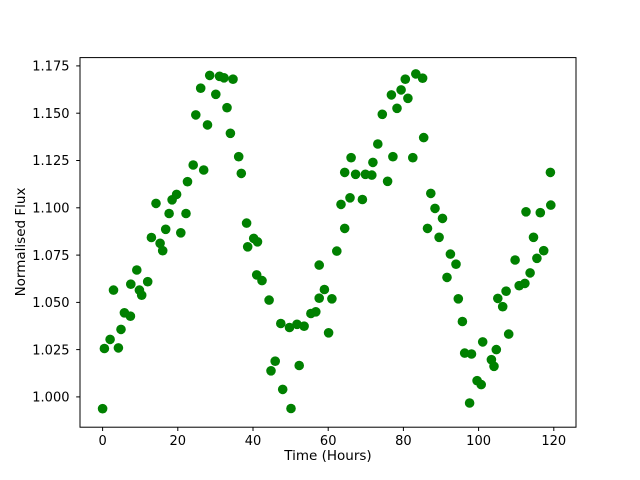  What do you see at coordinates (102, 441) in the screenshot?
I see `x-tick-label: 0` at bounding box center [102, 441].